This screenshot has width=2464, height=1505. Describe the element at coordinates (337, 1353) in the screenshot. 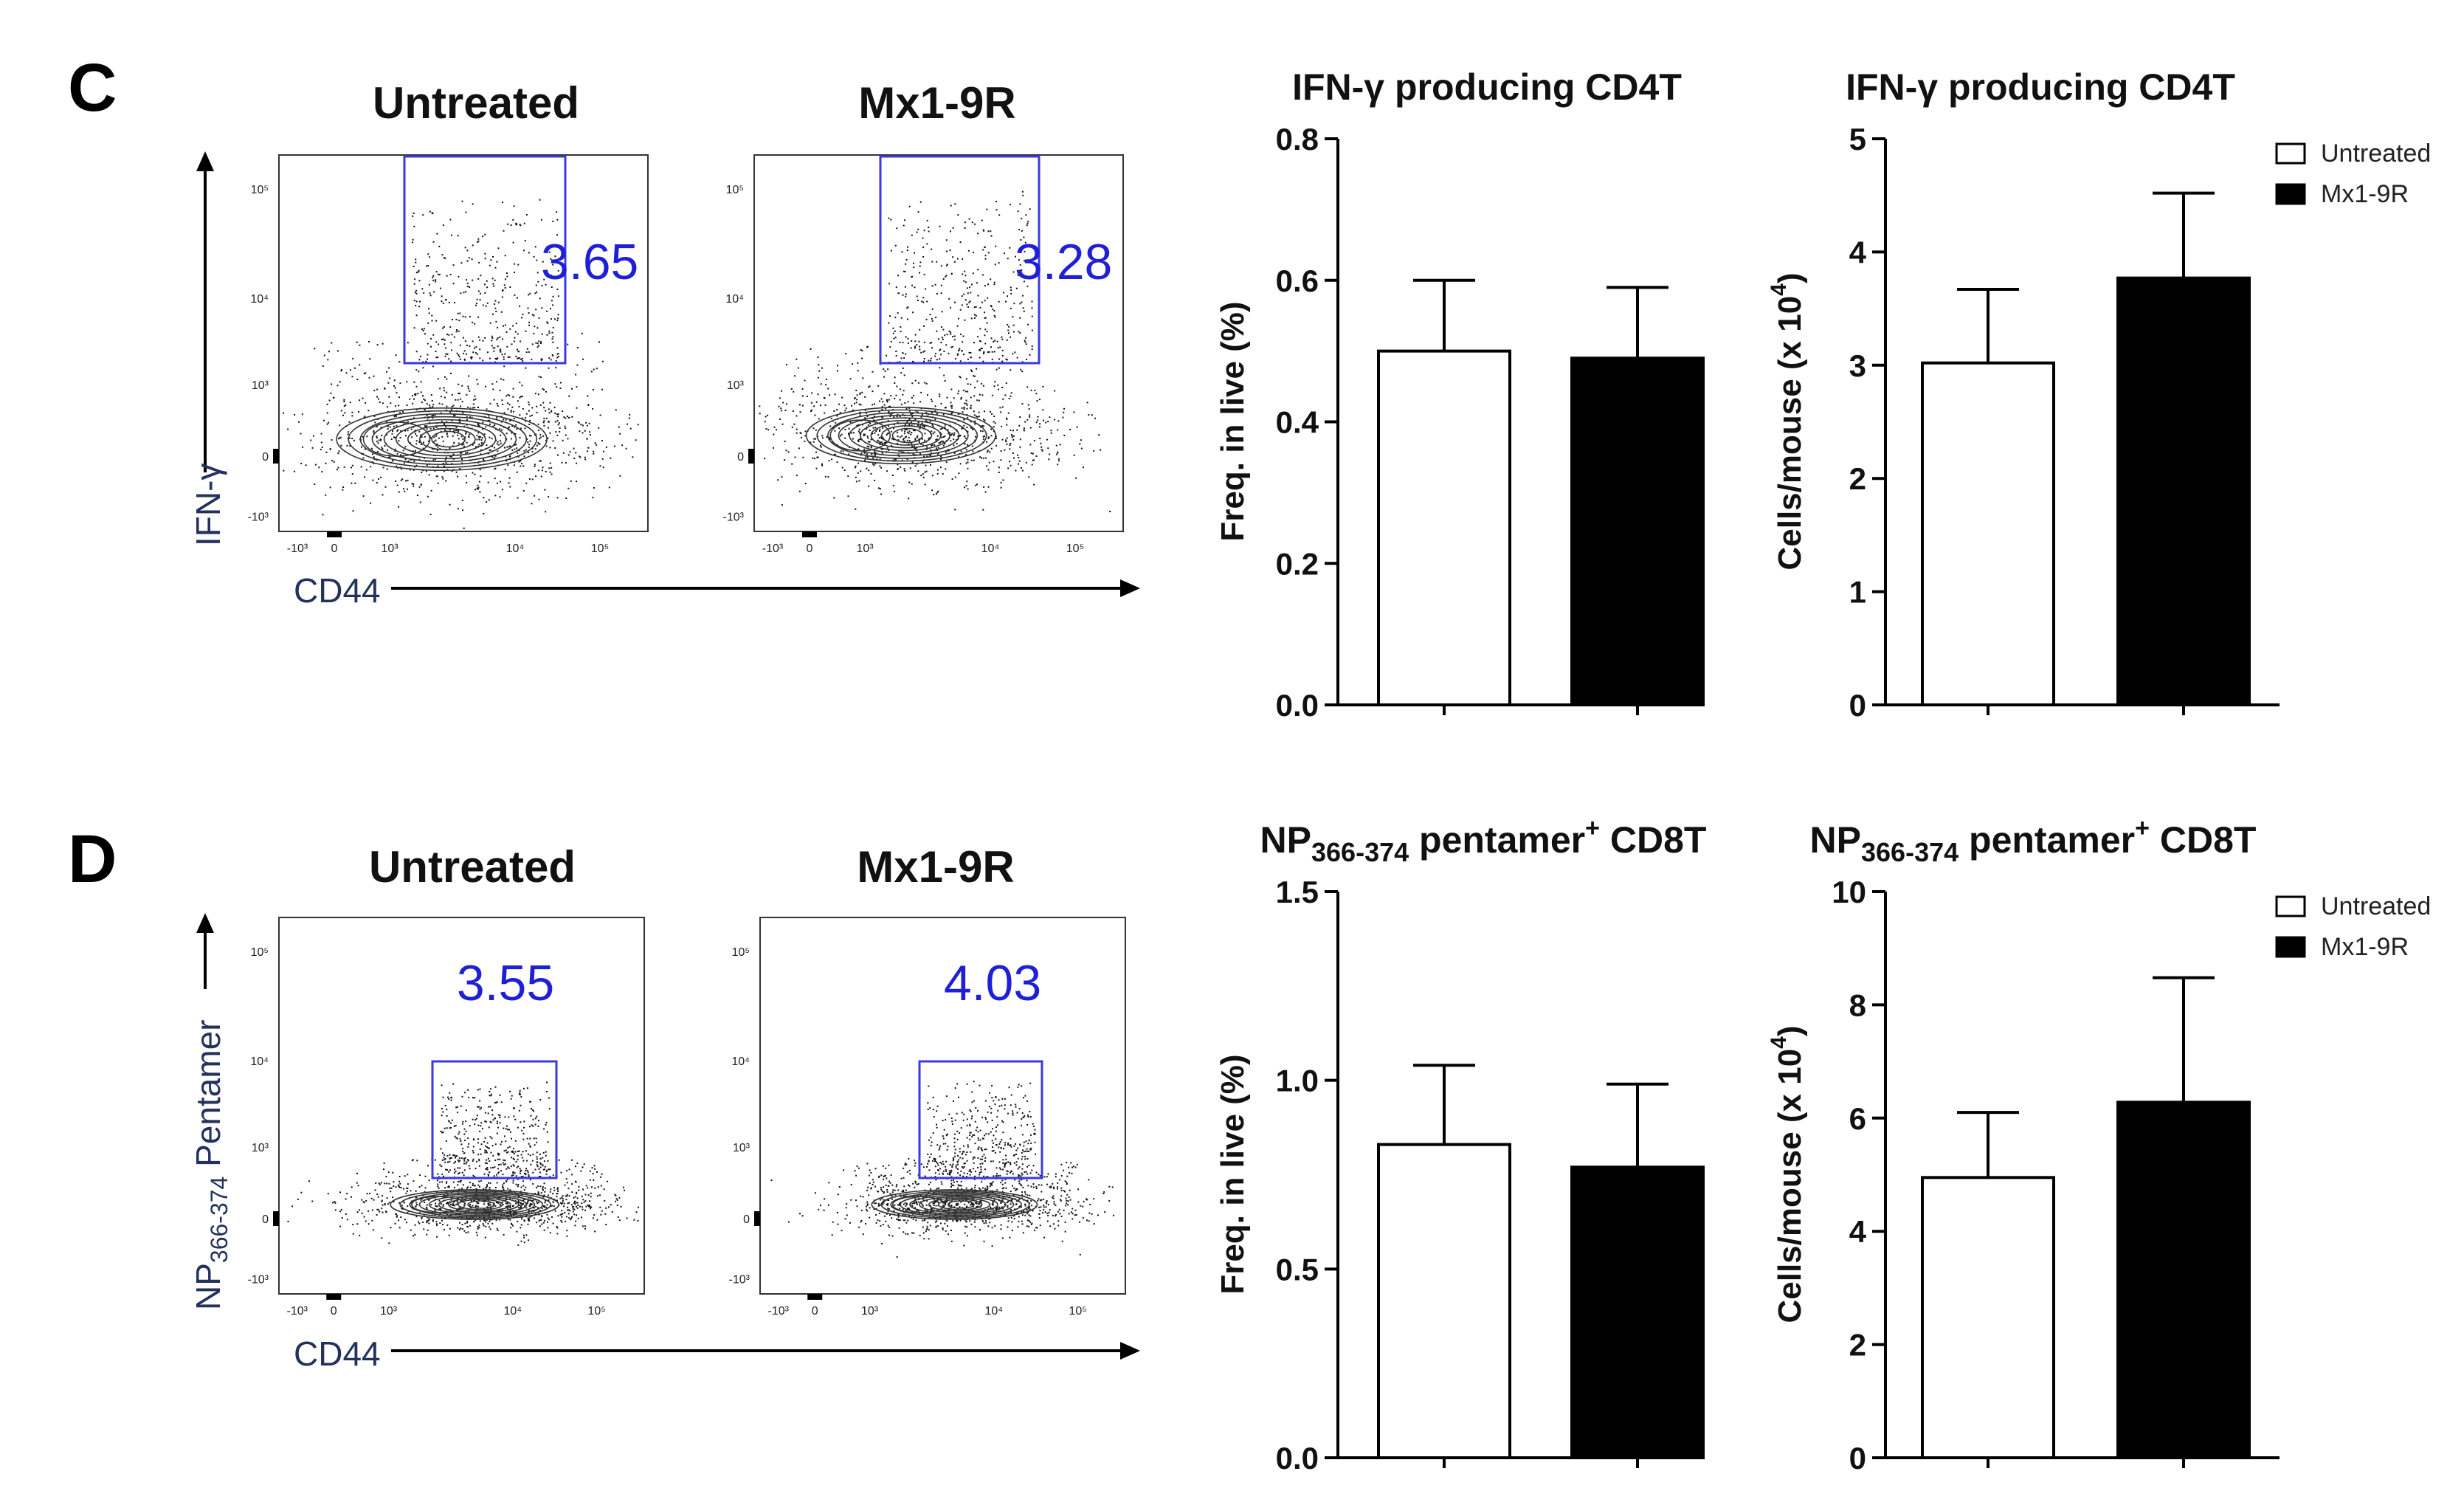

I see `flow-x-label-d: CD44` at that location.